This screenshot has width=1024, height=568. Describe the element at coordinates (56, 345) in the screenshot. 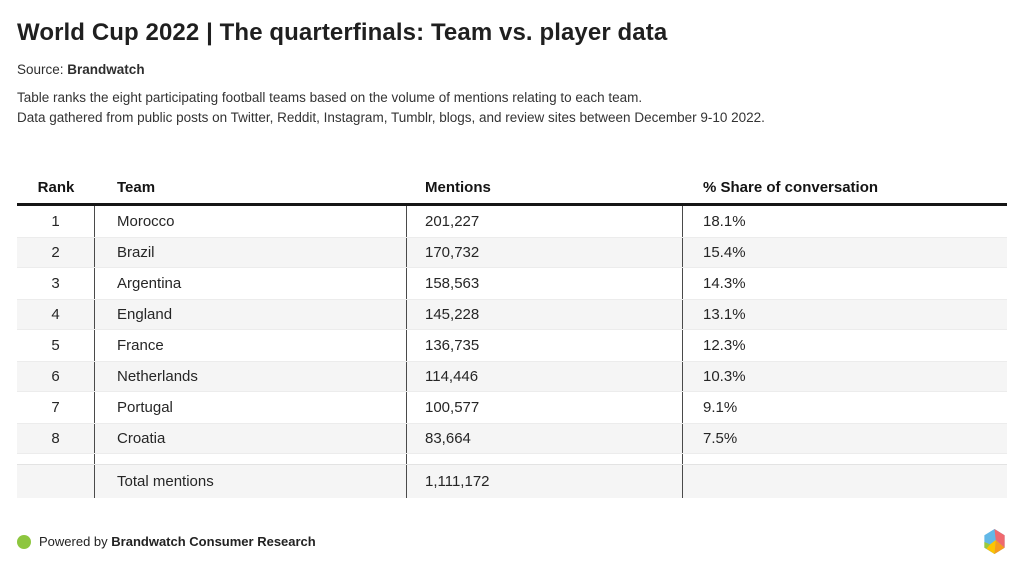

I see `rank-cell: 5` at that location.